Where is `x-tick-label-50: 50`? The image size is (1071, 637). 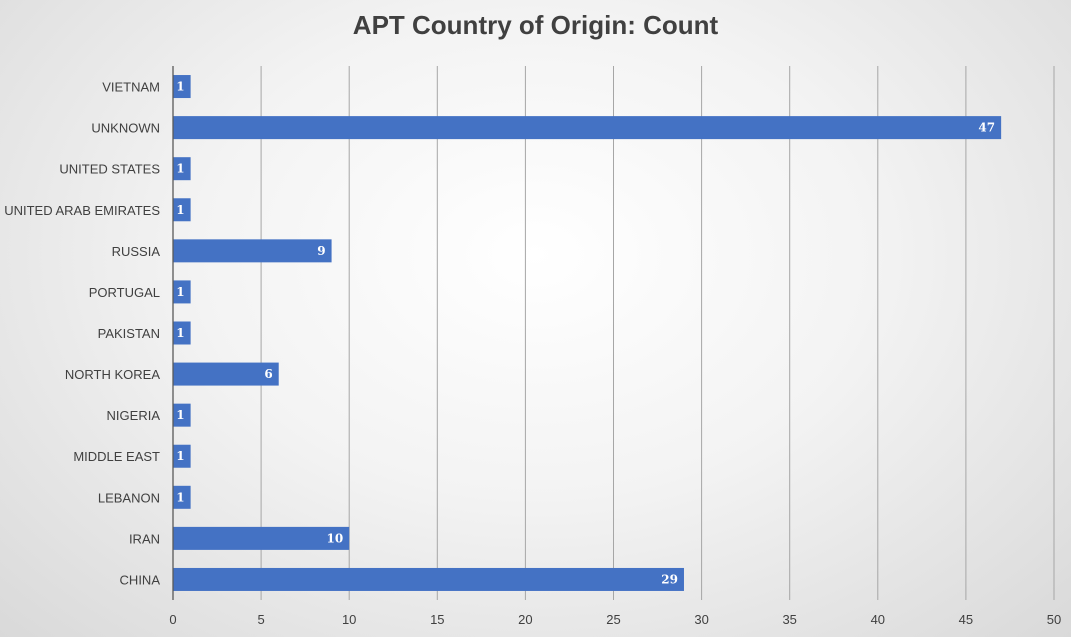 x-tick-label-50: 50 is located at coordinates (1054, 619).